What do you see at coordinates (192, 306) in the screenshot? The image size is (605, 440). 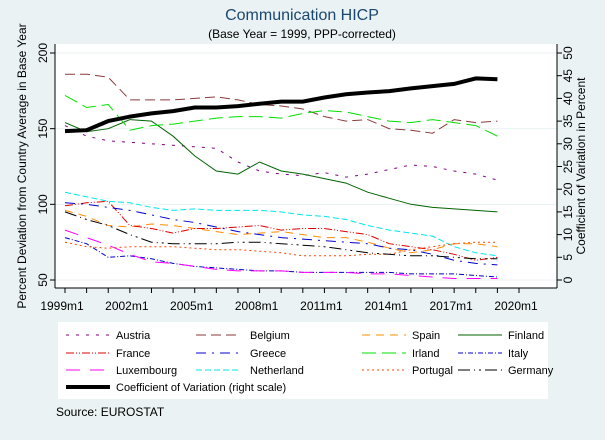 I see `x-tick-label: 2005m1` at bounding box center [192, 306].